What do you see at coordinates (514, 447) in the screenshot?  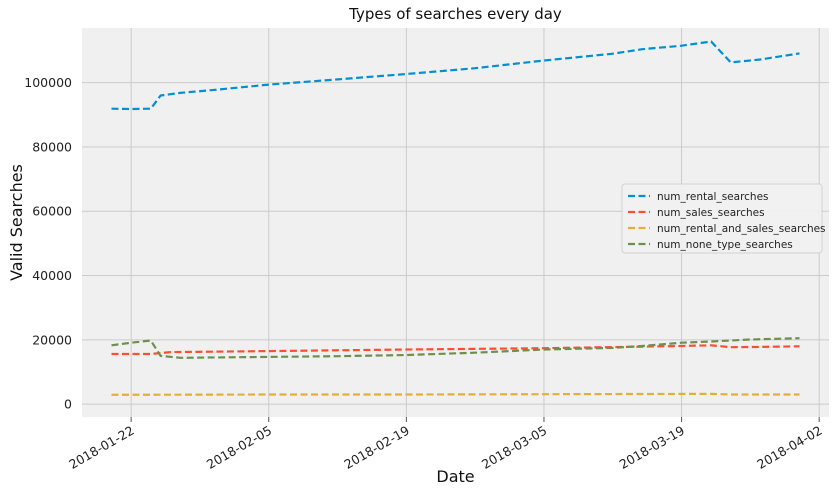 I see `x-tick-label: 2018-03-05` at bounding box center [514, 447].